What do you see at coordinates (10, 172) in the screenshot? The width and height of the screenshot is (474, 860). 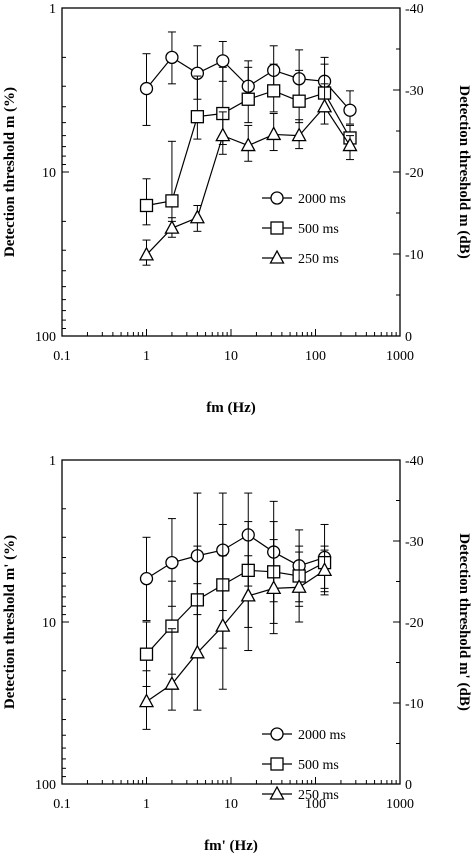 I see `y-axis-title: Detection threshold m (%)` at bounding box center [10, 172].